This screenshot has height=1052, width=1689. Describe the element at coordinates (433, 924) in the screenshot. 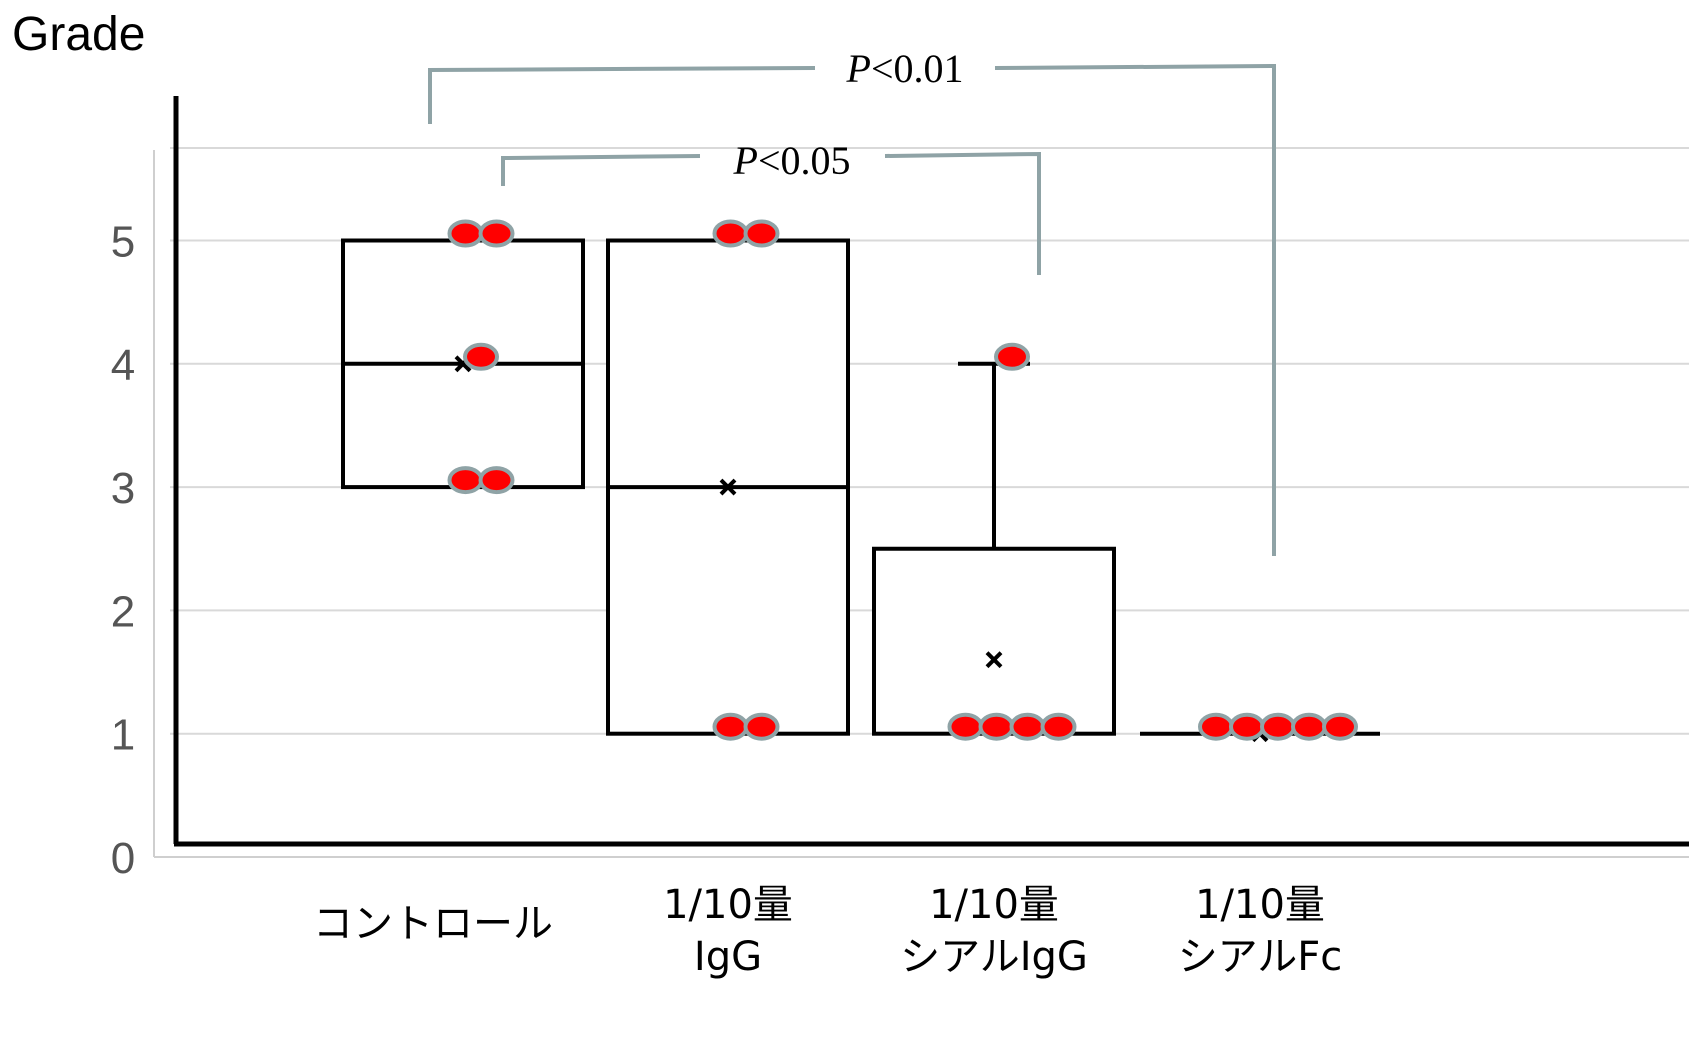

I see `x-category-label: コントロール` at that location.